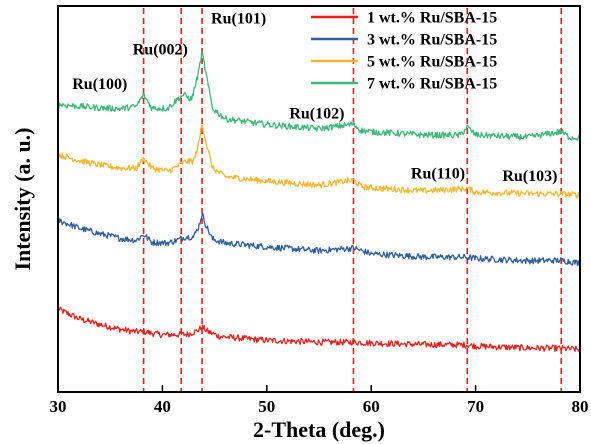  I want to click on x-tick-label: 50, so click(266, 406).